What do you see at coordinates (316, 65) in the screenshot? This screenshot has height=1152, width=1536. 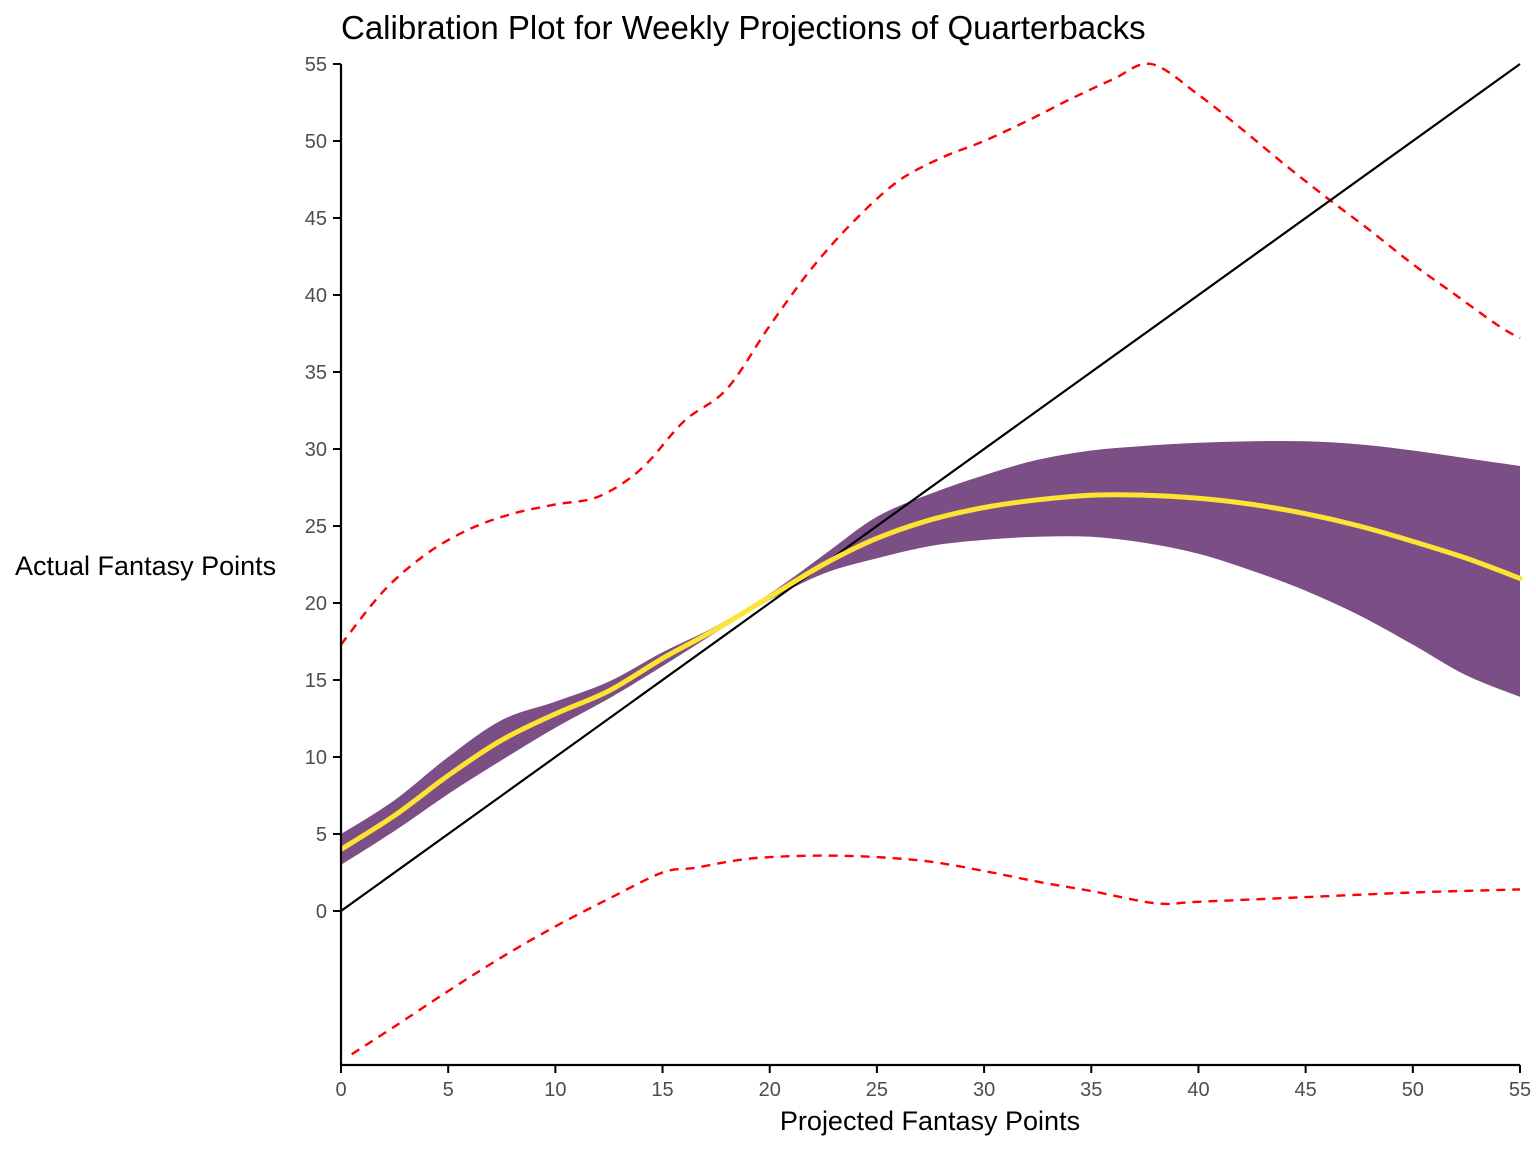 I see `y-tick-label: 55` at bounding box center [316, 65].